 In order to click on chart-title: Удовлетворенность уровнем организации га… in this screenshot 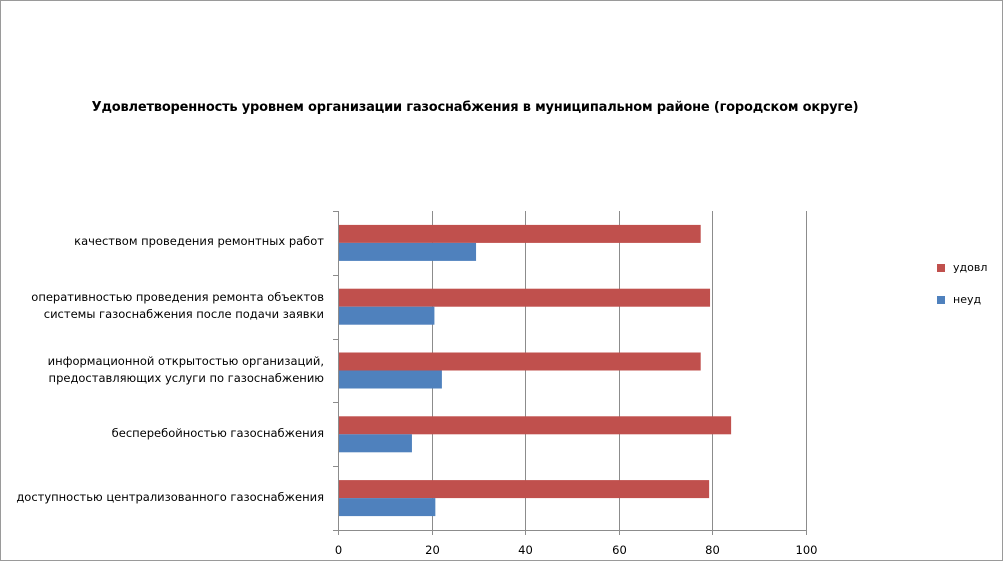, I will do `click(475, 107)`.